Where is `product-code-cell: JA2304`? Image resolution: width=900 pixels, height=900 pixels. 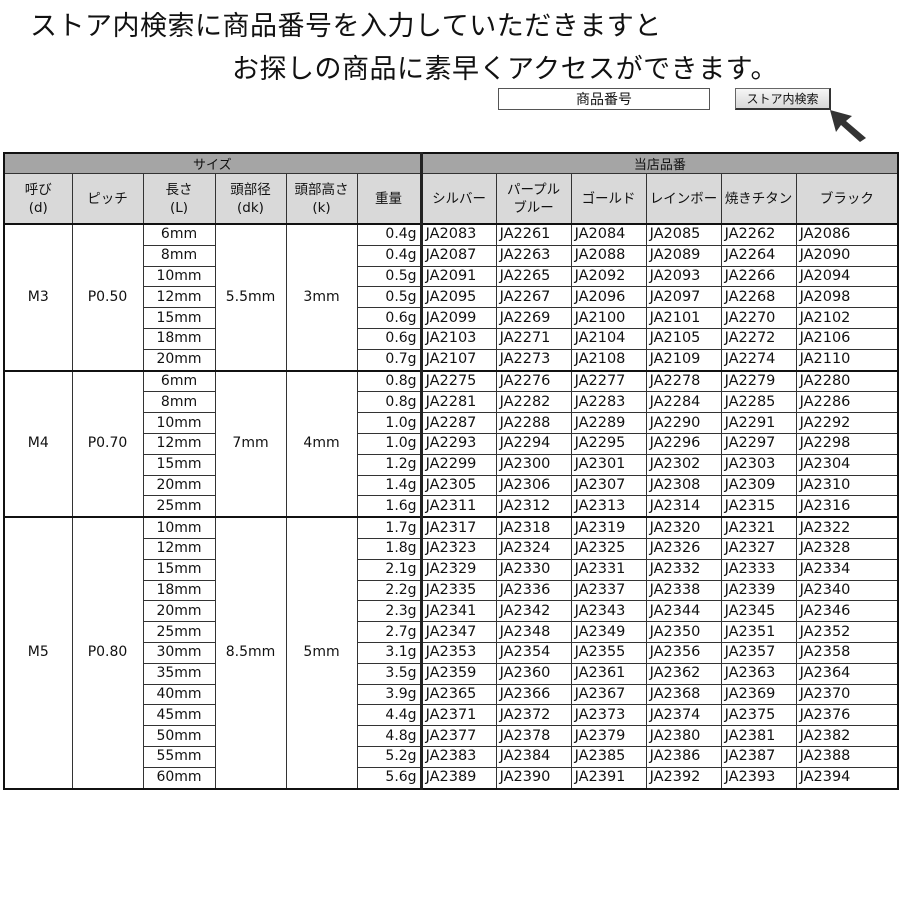 product-code-cell: JA2304 is located at coordinates (847, 464).